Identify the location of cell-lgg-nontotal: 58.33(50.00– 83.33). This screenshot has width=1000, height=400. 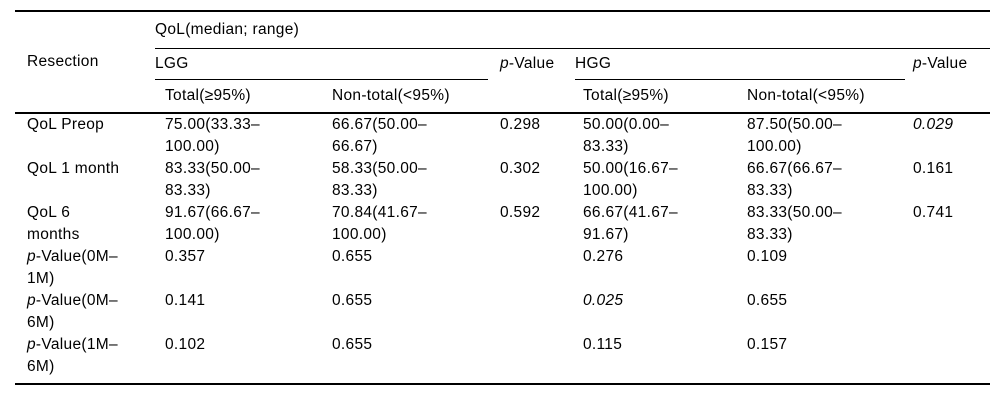
(405, 180).